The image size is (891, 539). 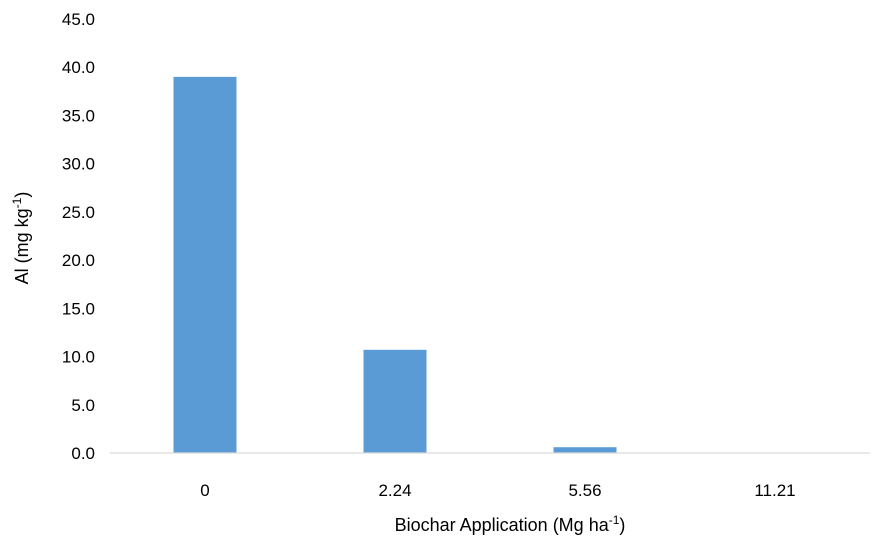 What do you see at coordinates (78, 164) in the screenshot?
I see `y-tick-label: 30.0` at bounding box center [78, 164].